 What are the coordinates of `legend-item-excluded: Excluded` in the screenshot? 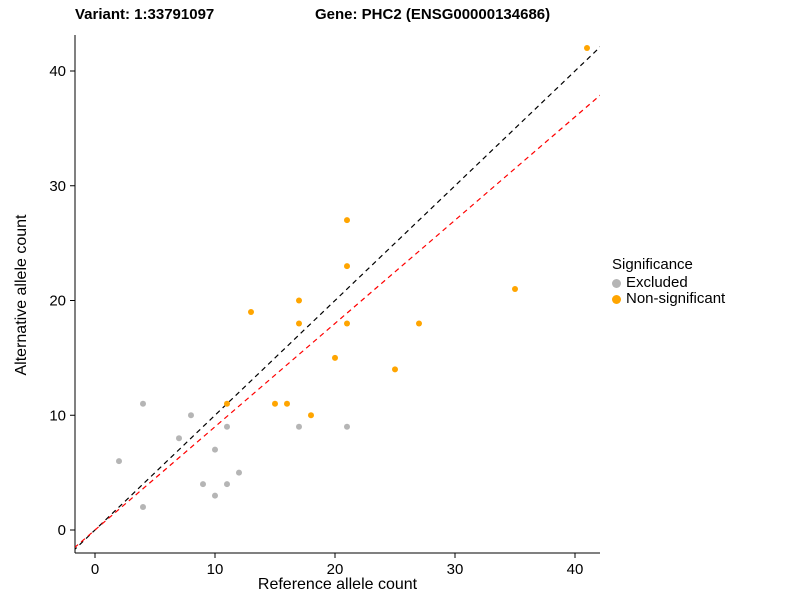 It's located at (668, 283).